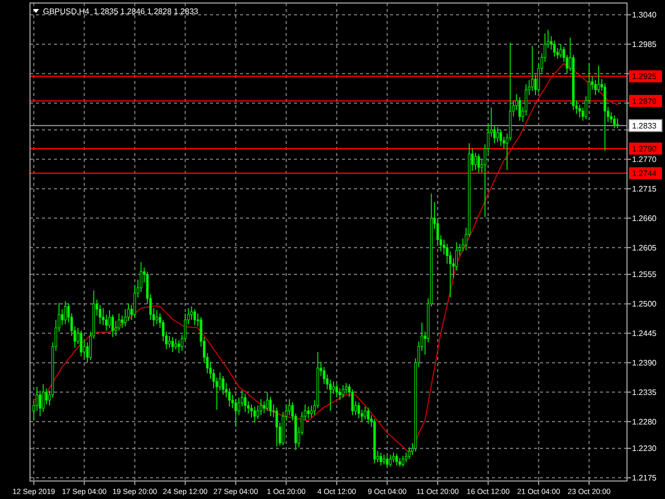 Image resolution: width=665 pixels, height=499 pixels. I want to click on y-tick-label: 1.2390, so click(645, 363).